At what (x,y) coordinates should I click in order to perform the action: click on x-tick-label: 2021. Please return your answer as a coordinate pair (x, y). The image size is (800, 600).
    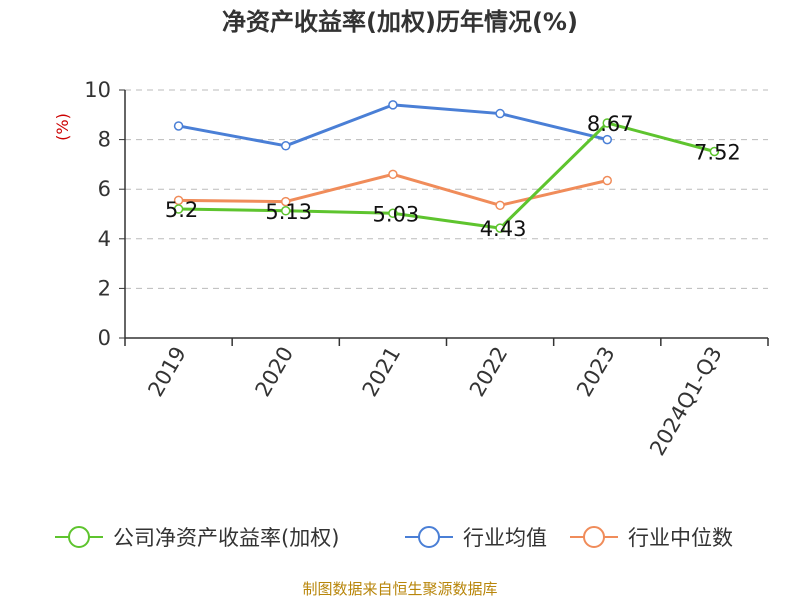
    Looking at the image, I should click on (382, 372).